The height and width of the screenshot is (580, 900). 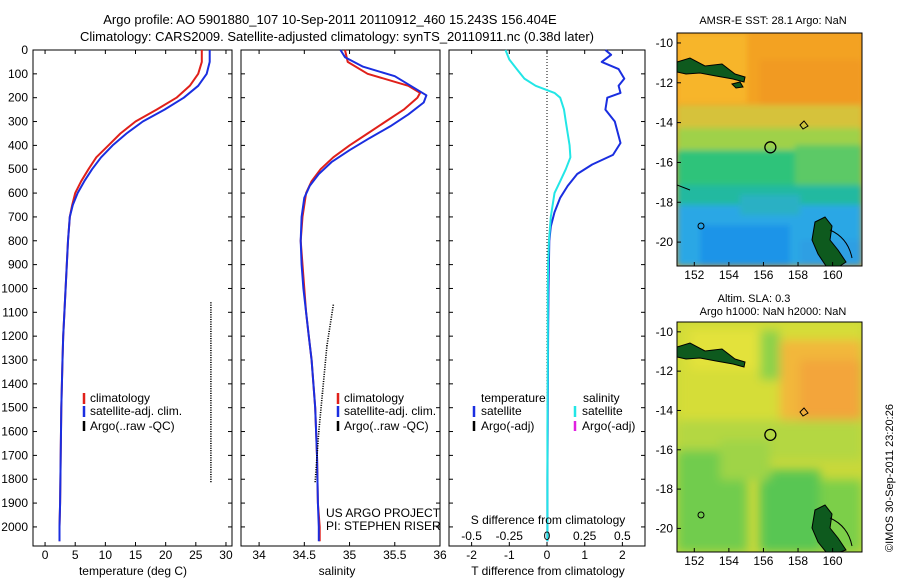 I want to click on map-y-tick-label: -10, so click(x=665, y=332).